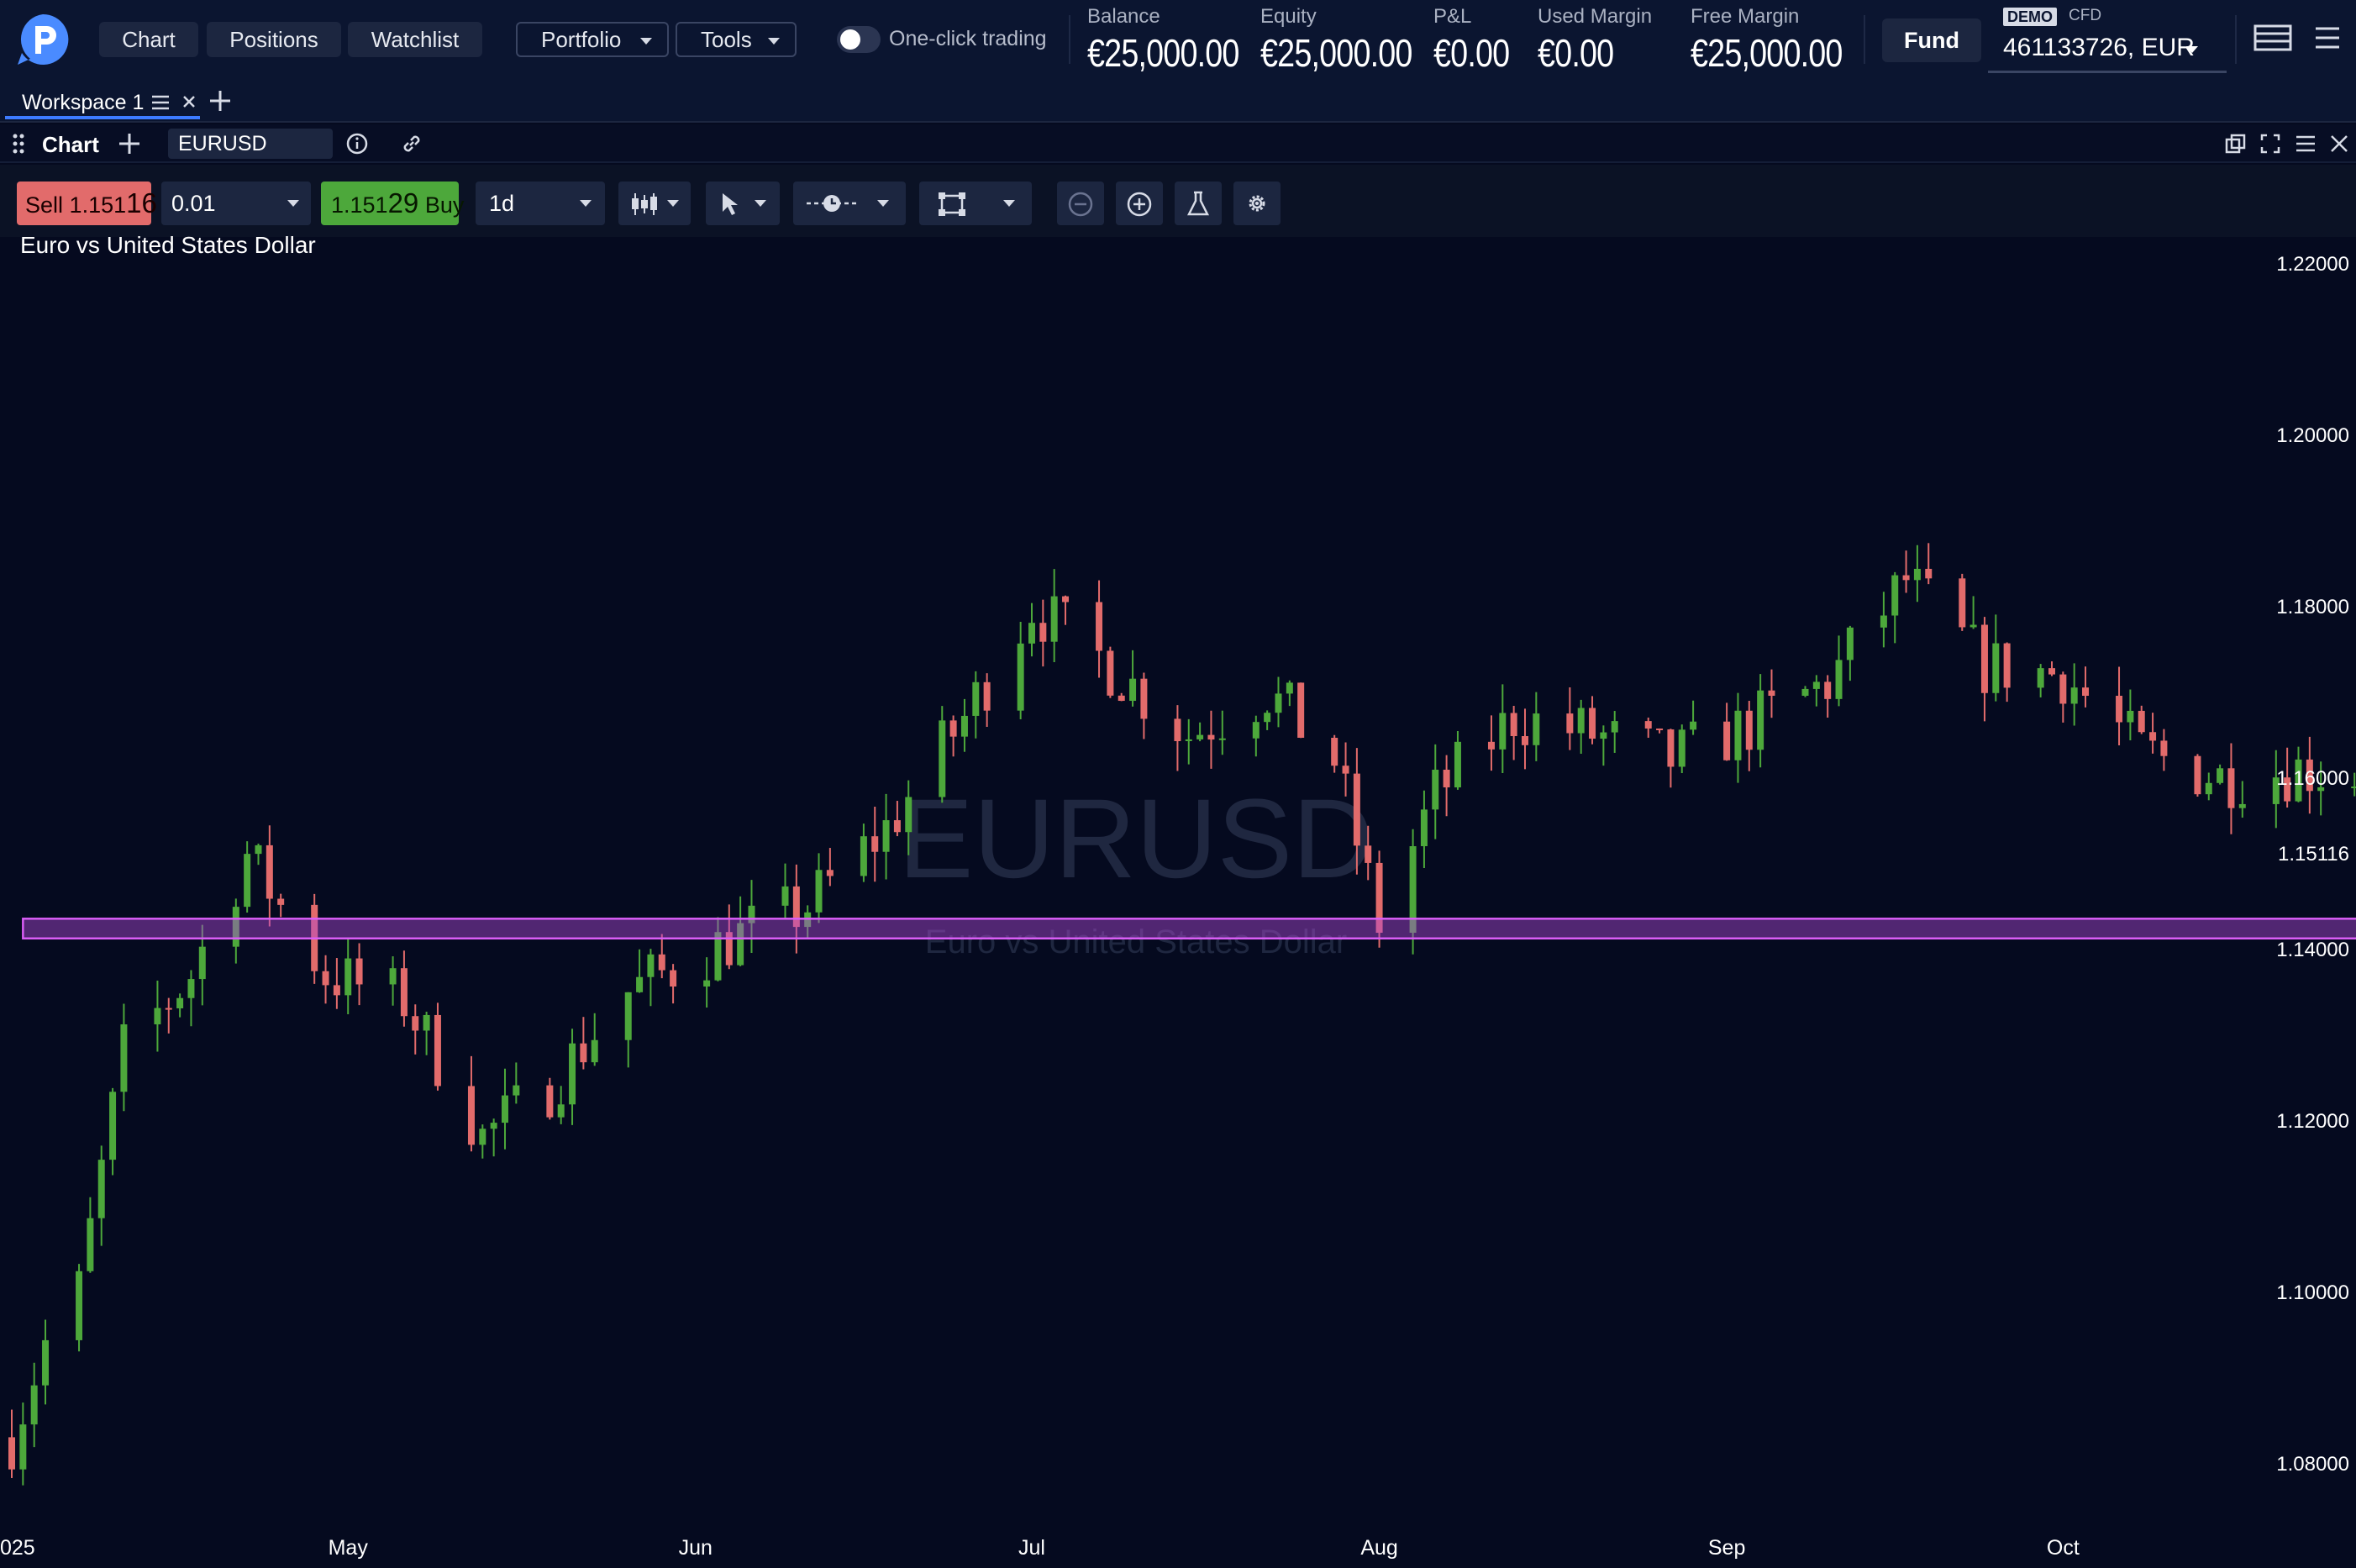  Describe the element at coordinates (1139, 203) in the screenshot. I see `zoom-in-button` at that location.